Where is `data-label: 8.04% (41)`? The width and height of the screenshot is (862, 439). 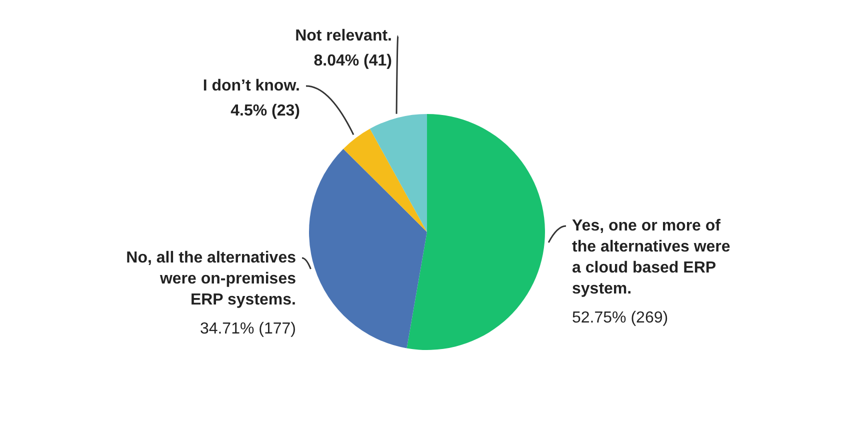 data-label: 8.04% (41) is located at coordinates (353, 61).